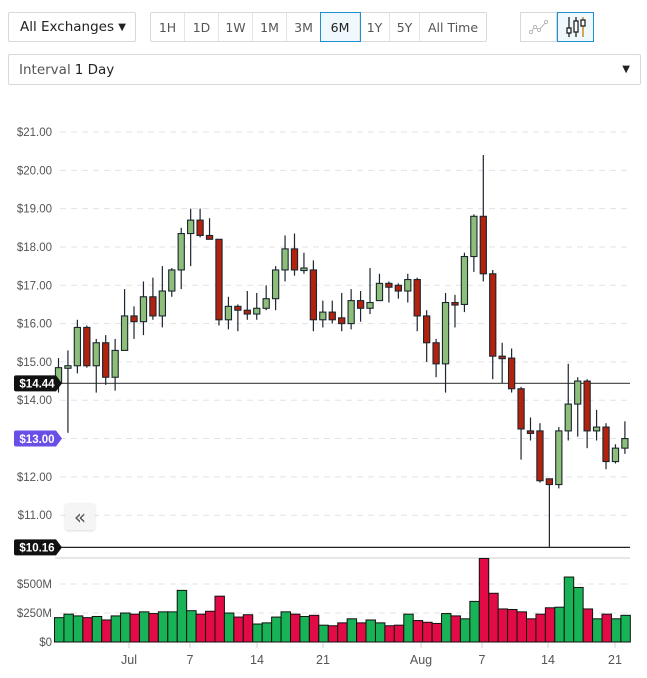 This screenshot has height=678, width=647. Describe the element at coordinates (453, 27) in the screenshot. I see `range-button-all-time: All Time` at that location.